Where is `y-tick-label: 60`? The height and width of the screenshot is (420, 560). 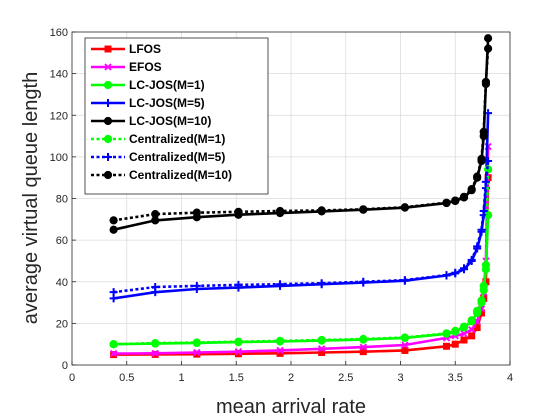 y-tick-label: 60 is located at coordinates (62, 241).